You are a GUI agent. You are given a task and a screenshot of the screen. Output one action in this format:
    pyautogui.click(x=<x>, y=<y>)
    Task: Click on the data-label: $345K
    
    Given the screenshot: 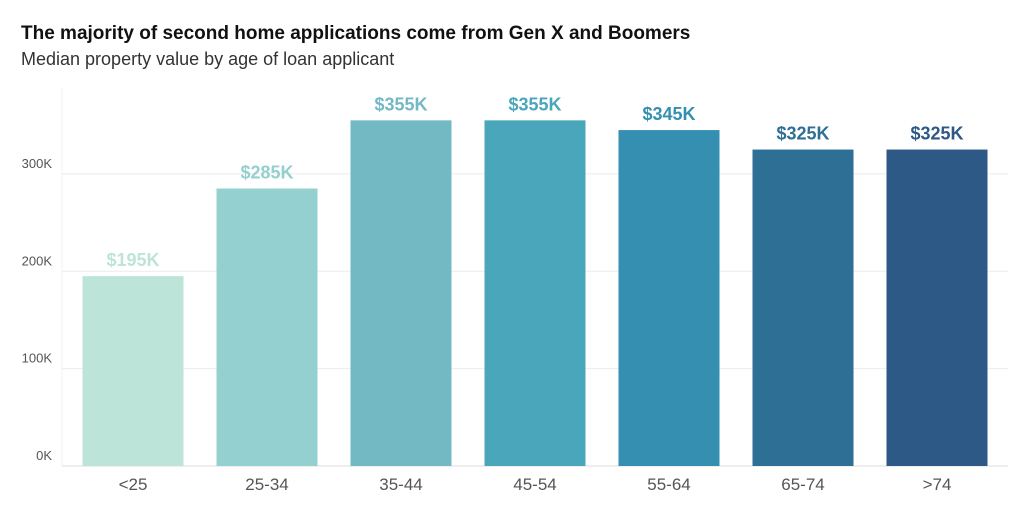 What is the action you would take?
    pyautogui.click(x=668, y=114)
    